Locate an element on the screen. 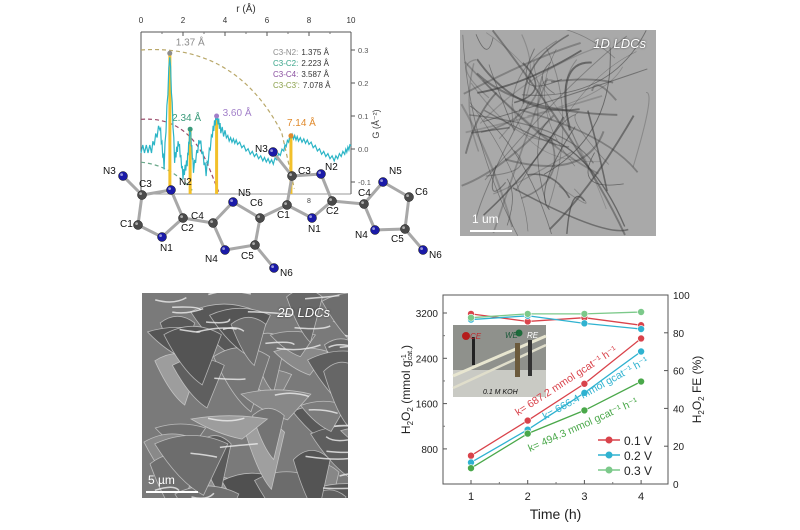  legend-entry: 0.1 V is located at coordinates (638, 441).